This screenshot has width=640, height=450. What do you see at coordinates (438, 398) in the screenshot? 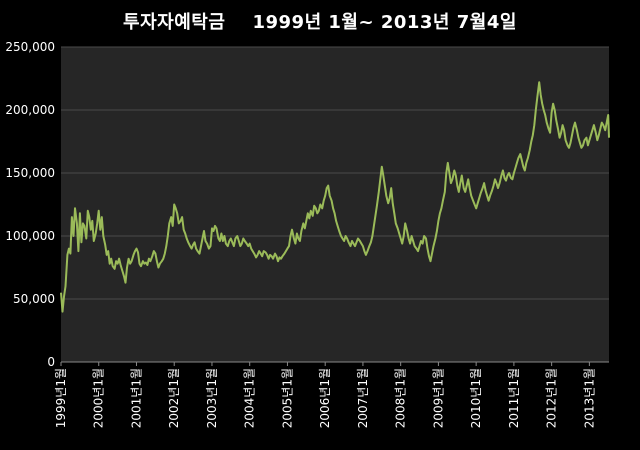
I see `x-tick-label: 2009년1월` at bounding box center [438, 398].